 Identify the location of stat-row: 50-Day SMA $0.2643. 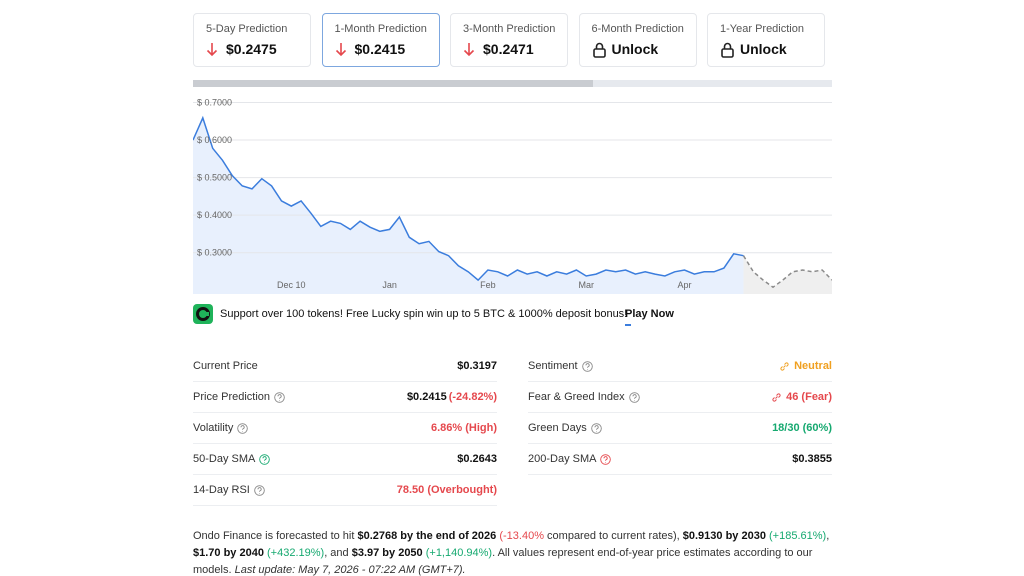
(345, 459).